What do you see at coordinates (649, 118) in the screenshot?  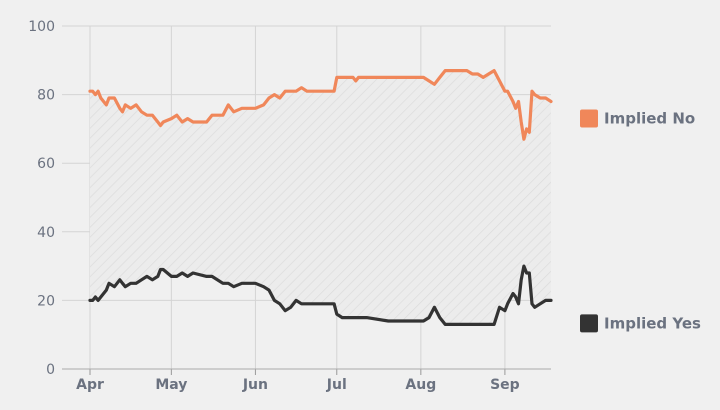 I see `legend-label: Implied No` at bounding box center [649, 118].